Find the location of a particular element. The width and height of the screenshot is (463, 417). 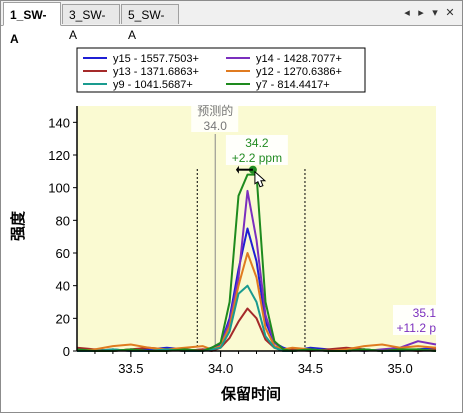

legend-item-label: y13 - 1371.6863+ is located at coordinates (156, 72).